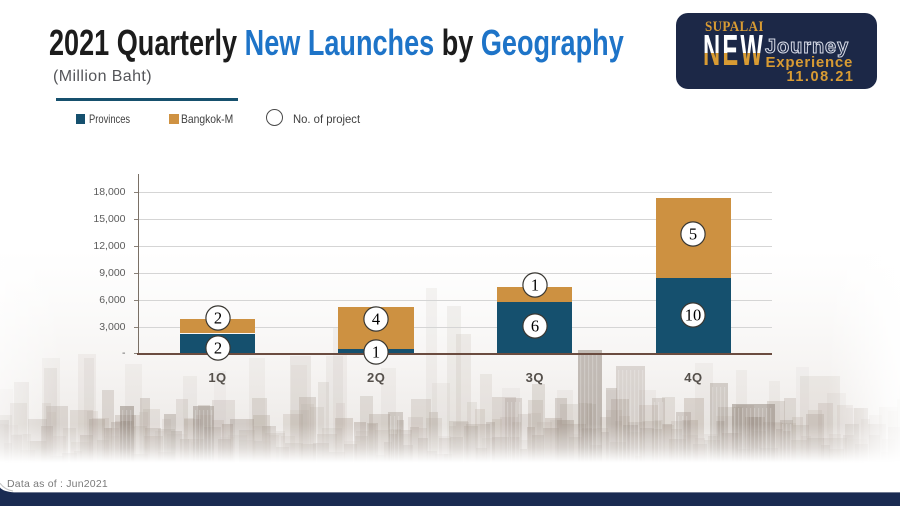  Describe the element at coordinates (376, 318) in the screenshot. I see `svg-text: 4` at that location.